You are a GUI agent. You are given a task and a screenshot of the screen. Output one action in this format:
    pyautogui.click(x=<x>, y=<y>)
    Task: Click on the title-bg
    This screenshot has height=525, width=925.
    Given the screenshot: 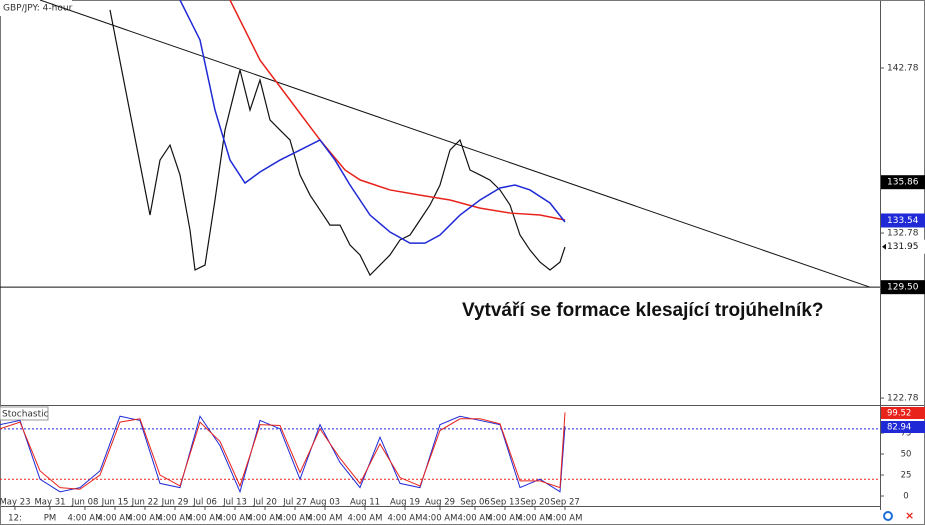 What is the action you would take?
    pyautogui.click(x=36, y=8)
    